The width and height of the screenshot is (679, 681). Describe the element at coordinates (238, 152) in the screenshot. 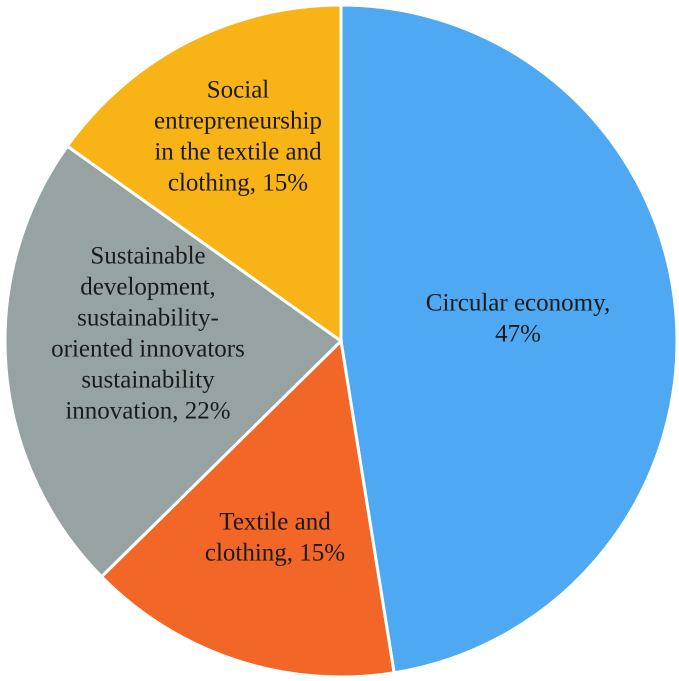

I see `pie-slice-label-line: in the textile and` at that location.